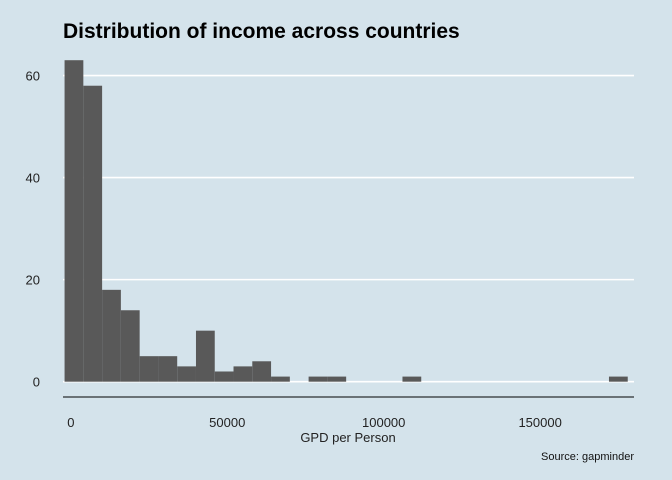  What do you see at coordinates (33, 229) in the screenshot?
I see `y-axis-ticks: 0 20 40 60` at bounding box center [33, 229].